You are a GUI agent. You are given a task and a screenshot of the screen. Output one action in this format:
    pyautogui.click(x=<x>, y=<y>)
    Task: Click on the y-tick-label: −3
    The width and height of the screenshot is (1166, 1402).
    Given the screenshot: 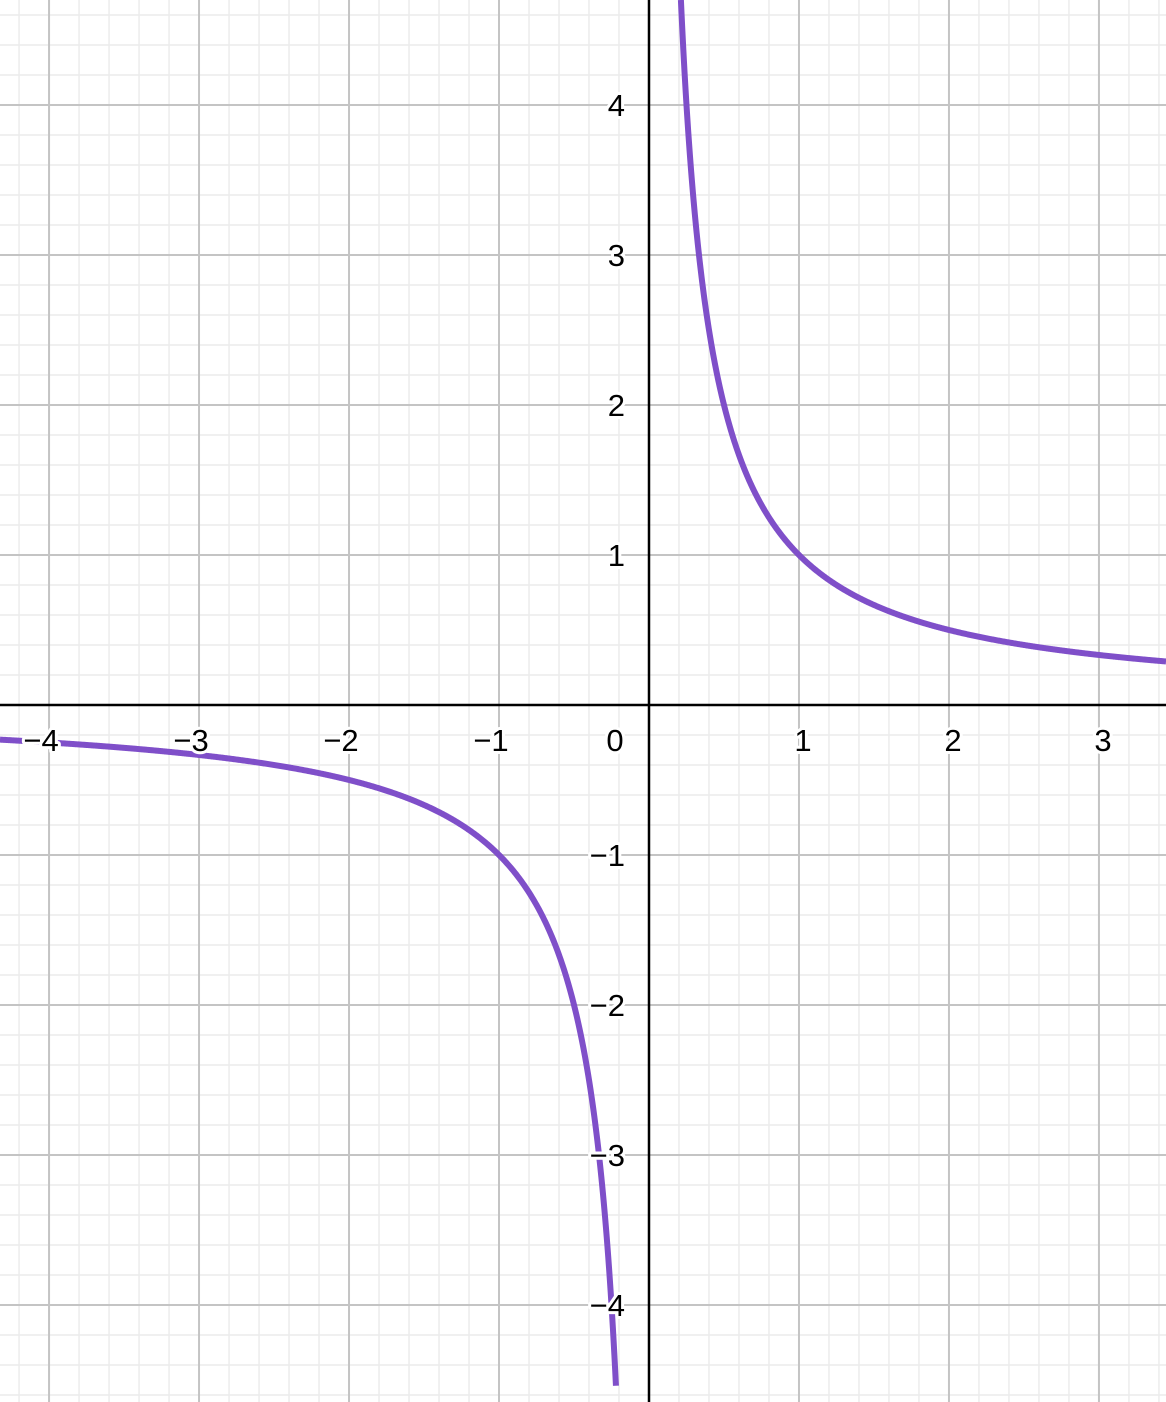 What is the action you would take?
    pyautogui.click(x=607, y=1155)
    